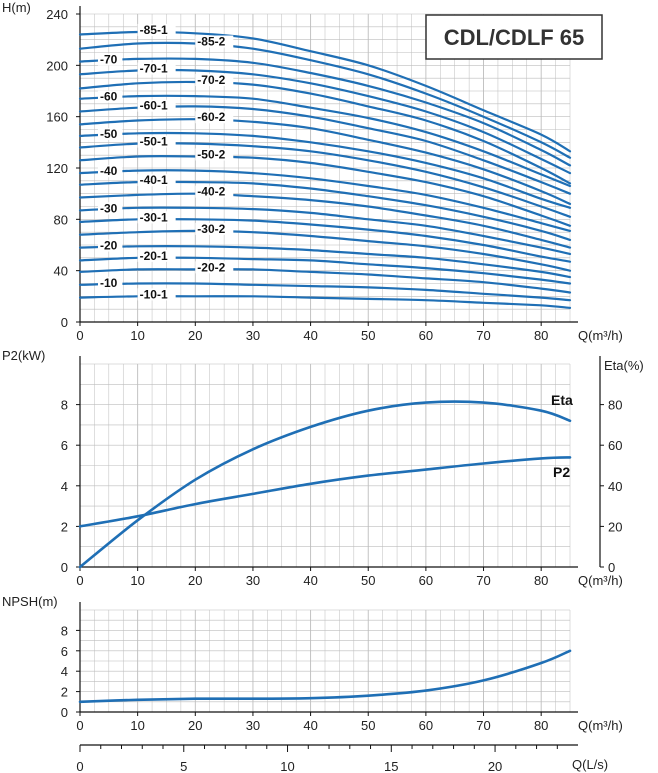 Image resolution: width=658 pixels, height=773 pixels. Describe the element at coordinates (368, 335) in the screenshot. I see `head-x-tick-label: 50` at that location.